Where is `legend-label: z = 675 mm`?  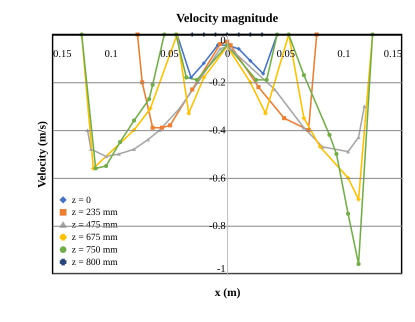
legend-label: z = 675 mm is located at coordinates (95, 238).